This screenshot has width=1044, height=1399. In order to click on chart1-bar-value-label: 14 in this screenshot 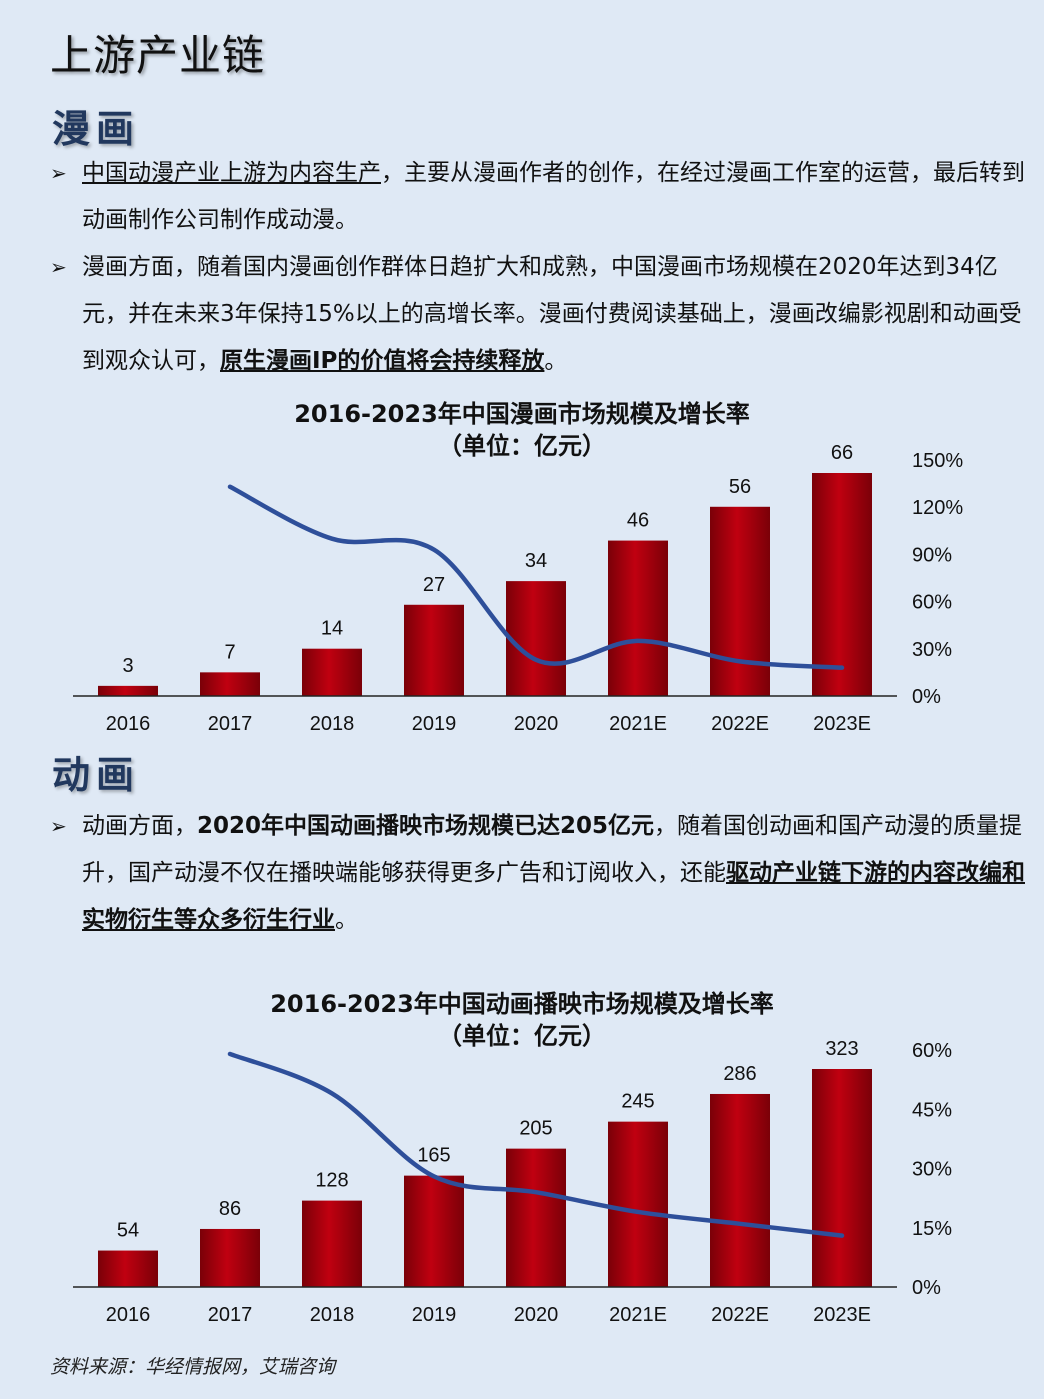, I will do `click(332, 629)`.